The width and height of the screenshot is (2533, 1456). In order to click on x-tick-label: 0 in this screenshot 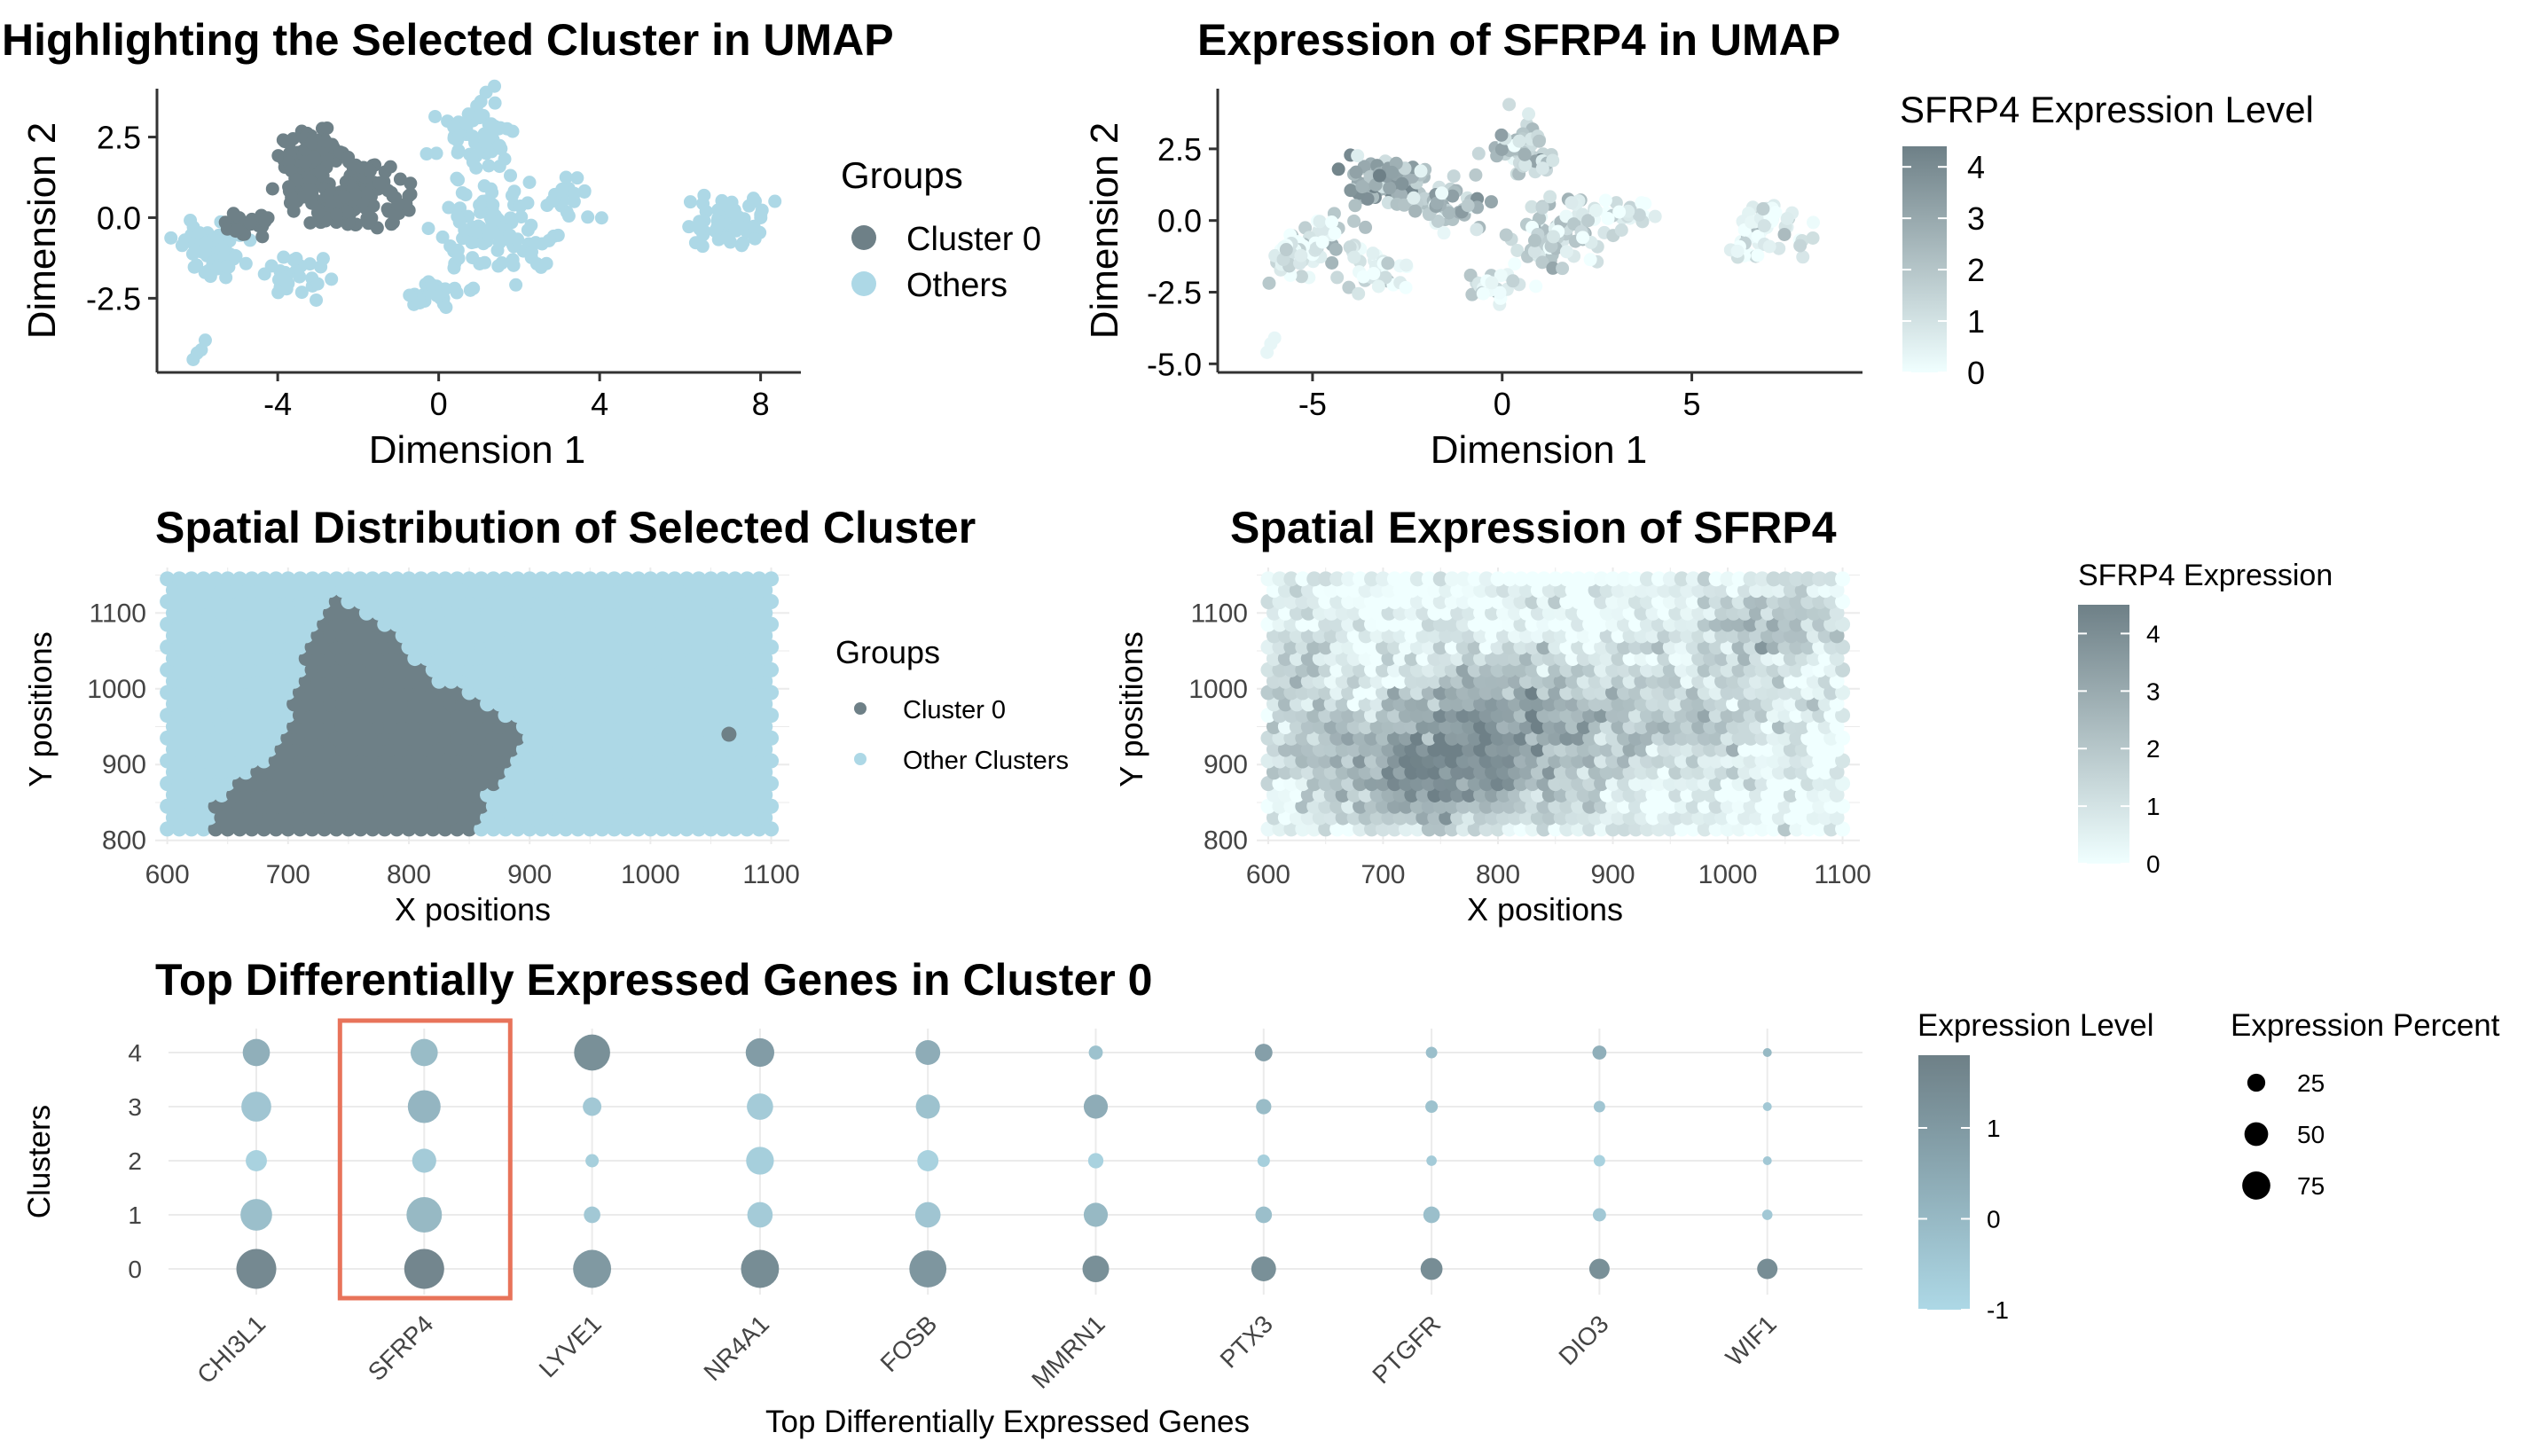, I will do `click(439, 404)`.